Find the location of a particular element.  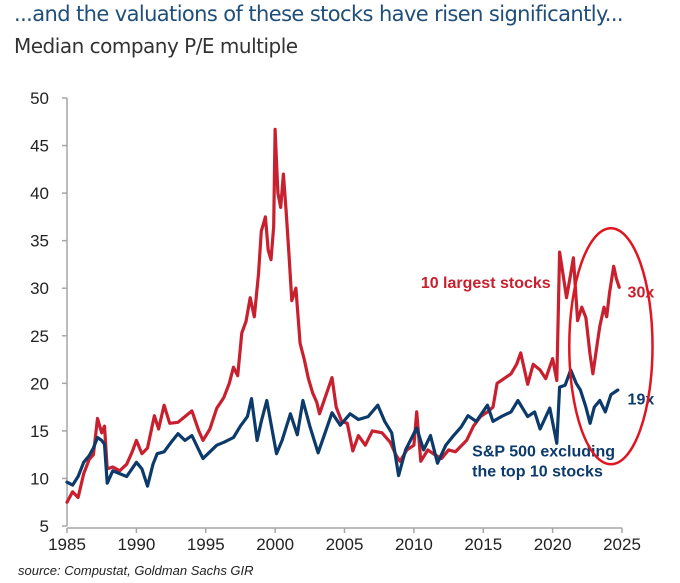

annotation-label: the top 10 stocks is located at coordinates (537, 472).